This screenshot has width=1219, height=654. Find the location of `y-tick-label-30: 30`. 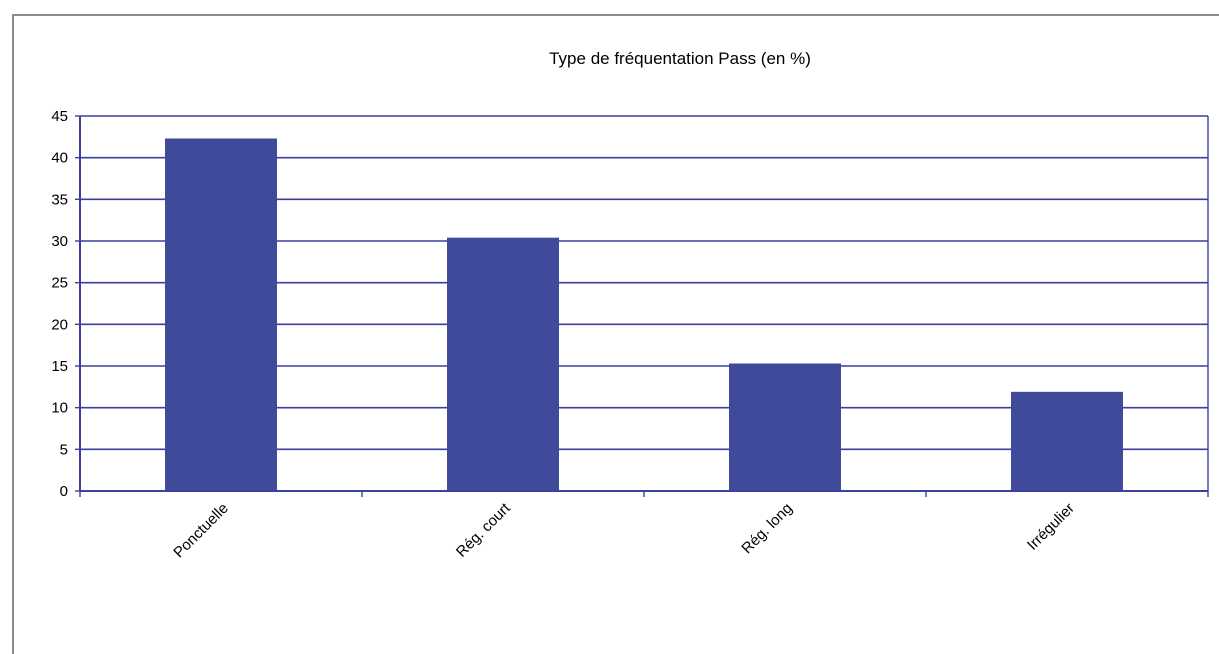

y-tick-label-30: 30 is located at coordinates (59, 241).